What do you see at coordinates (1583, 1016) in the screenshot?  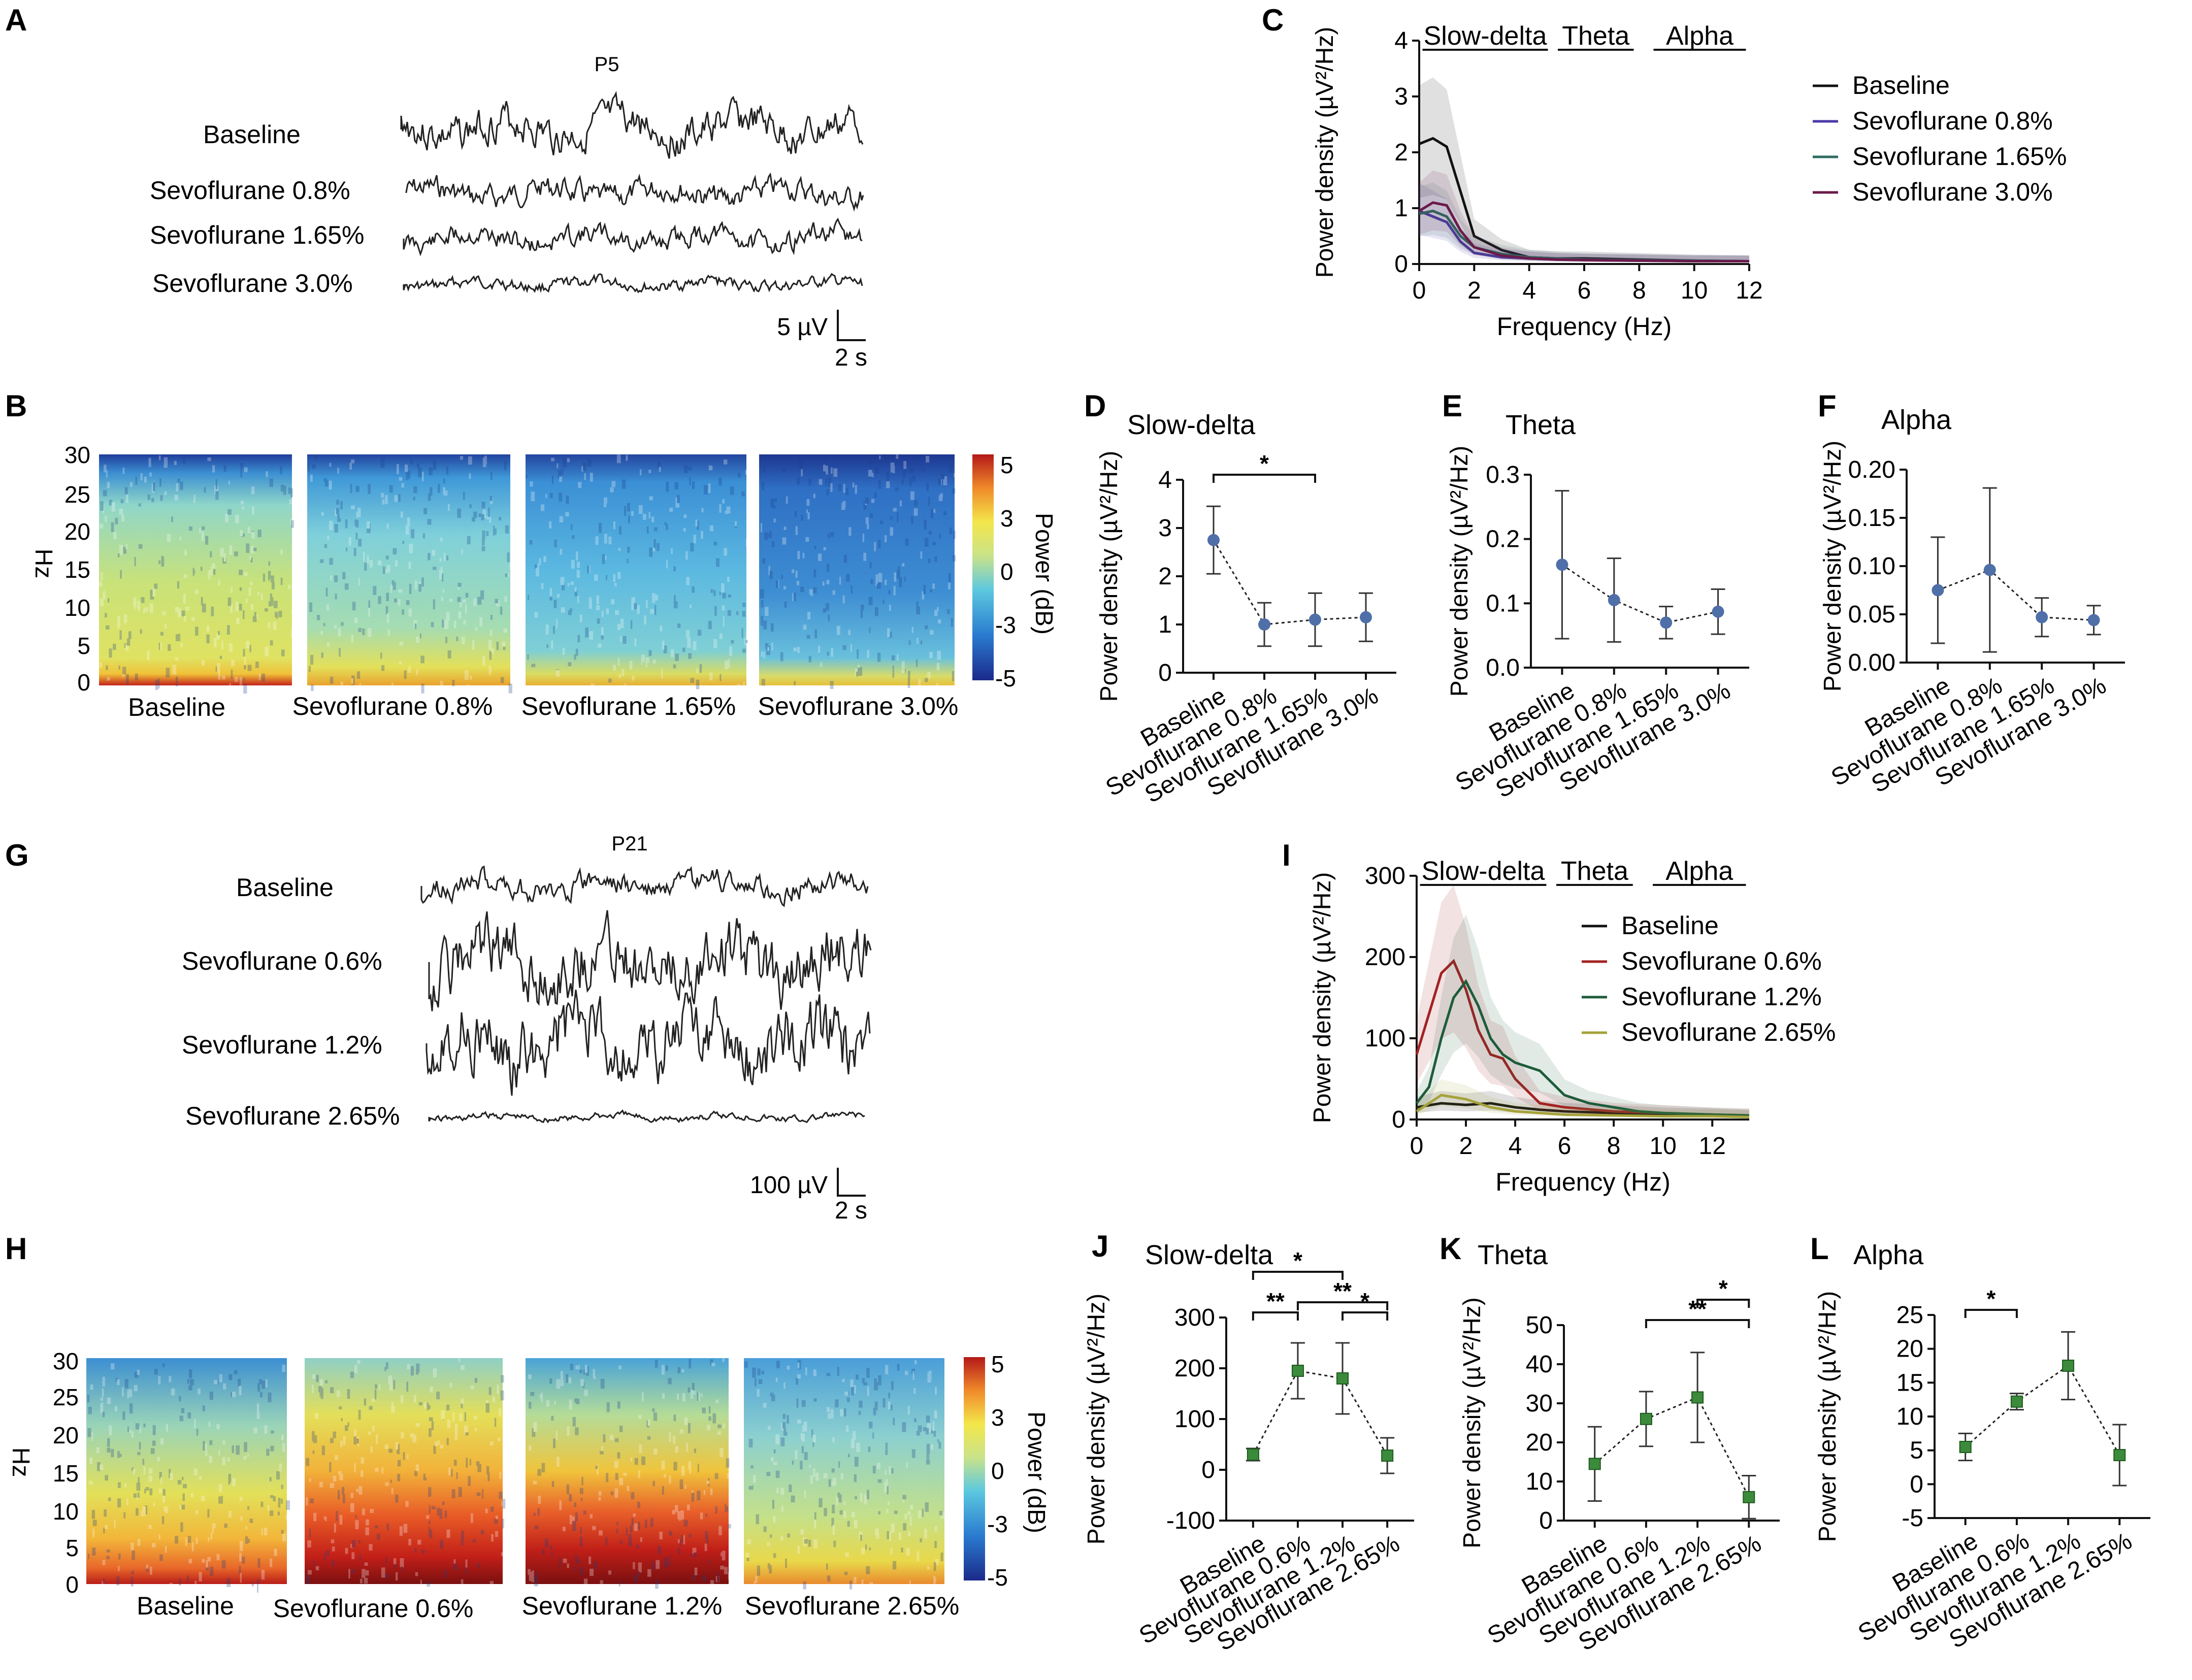 I see `series-band` at bounding box center [1583, 1016].